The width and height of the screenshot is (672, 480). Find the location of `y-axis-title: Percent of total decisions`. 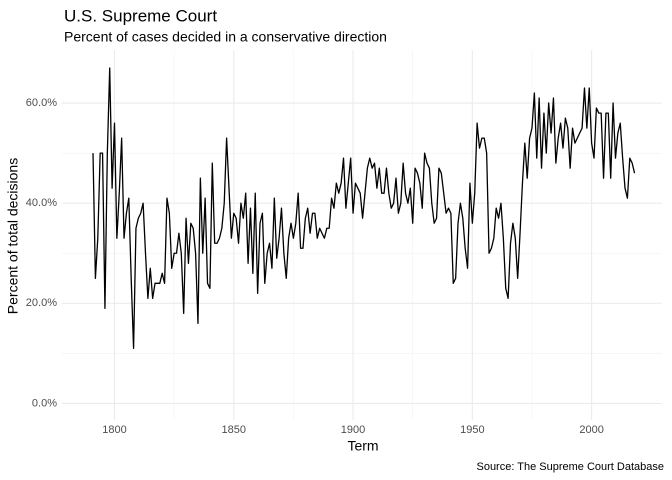

y-axis-title: Percent of total decisions is located at coordinates (13, 236).